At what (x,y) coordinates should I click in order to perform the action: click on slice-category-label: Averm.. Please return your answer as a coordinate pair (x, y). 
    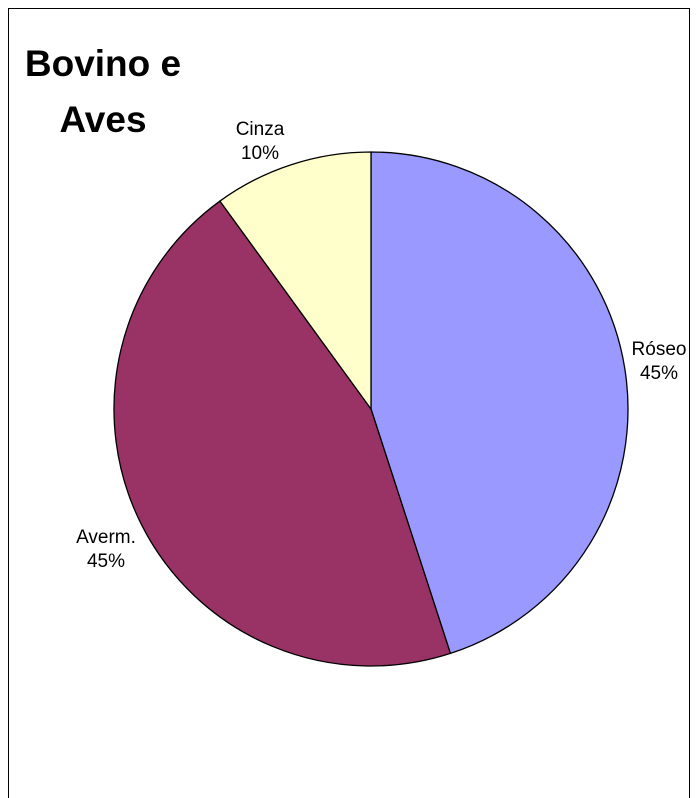
    Looking at the image, I should click on (106, 537).